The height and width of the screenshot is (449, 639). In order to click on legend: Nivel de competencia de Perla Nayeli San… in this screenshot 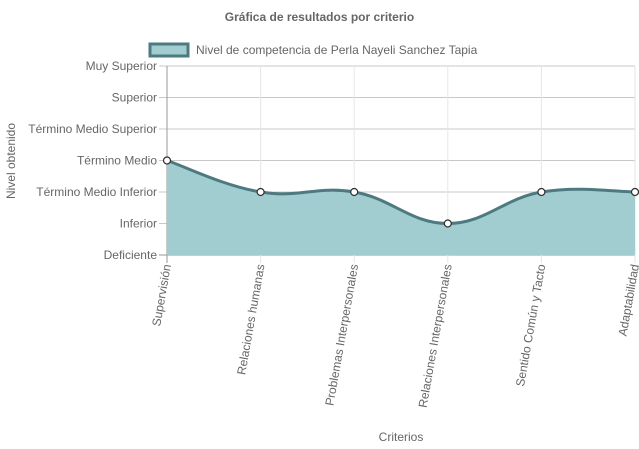, I will do `click(313, 50)`.